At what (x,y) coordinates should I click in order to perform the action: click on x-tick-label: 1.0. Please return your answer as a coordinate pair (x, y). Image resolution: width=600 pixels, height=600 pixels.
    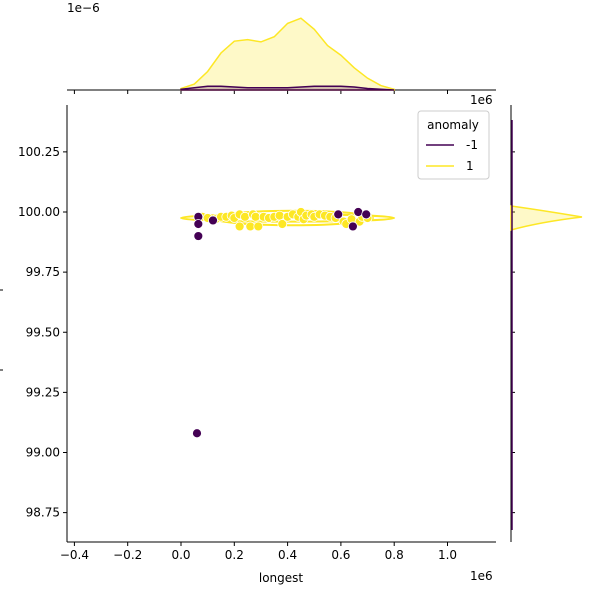
    Looking at the image, I should click on (447, 555).